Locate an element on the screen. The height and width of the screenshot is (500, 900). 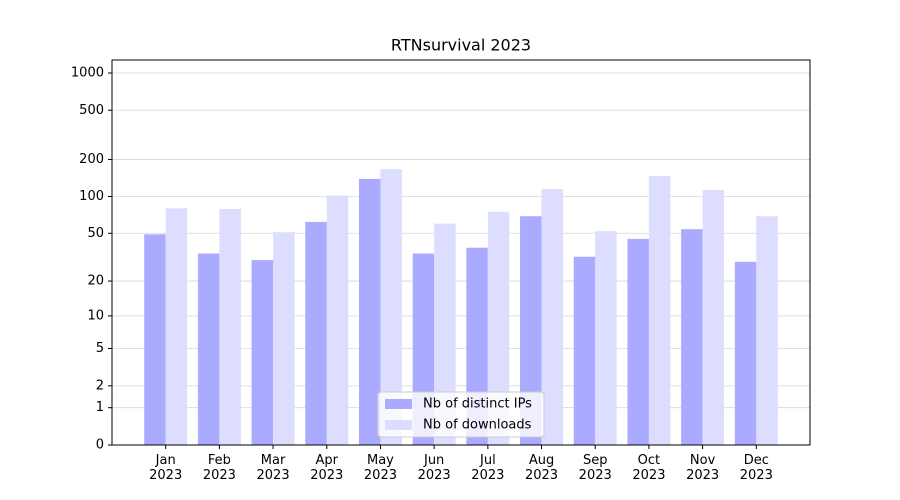
x-tick-label: May 2023 is located at coordinates (380, 468).